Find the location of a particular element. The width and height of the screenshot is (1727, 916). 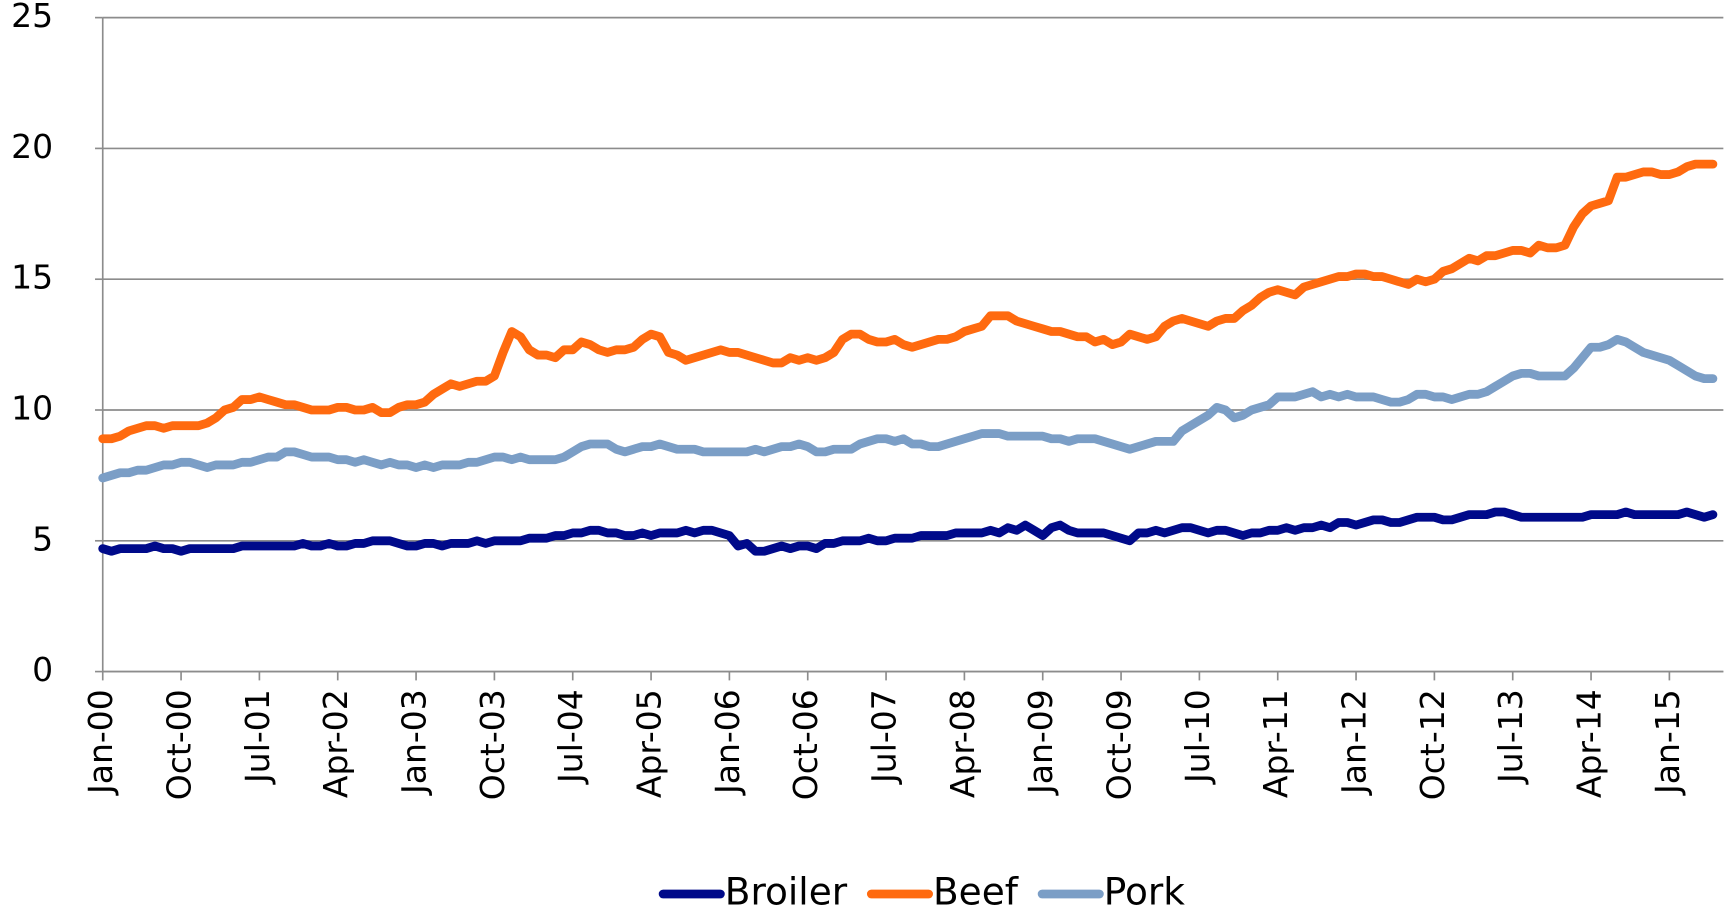

x-tick-label: Jan-03 is located at coordinates (414, 742).